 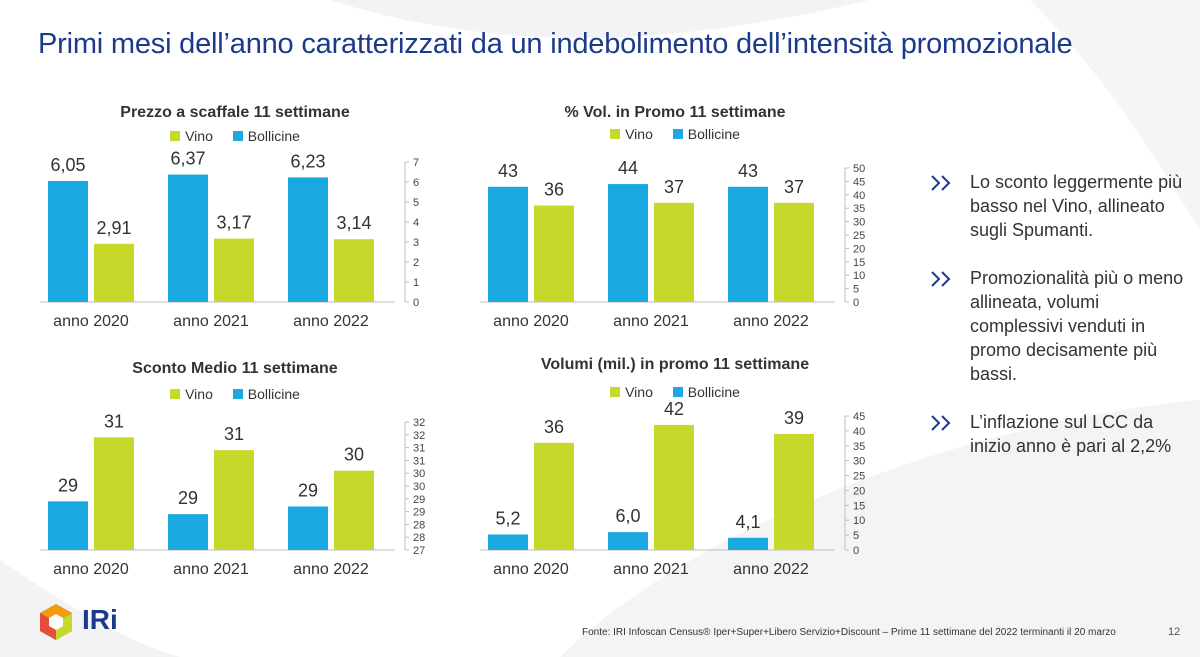 I want to click on y-tick-label: 40, so click(x=859, y=432).